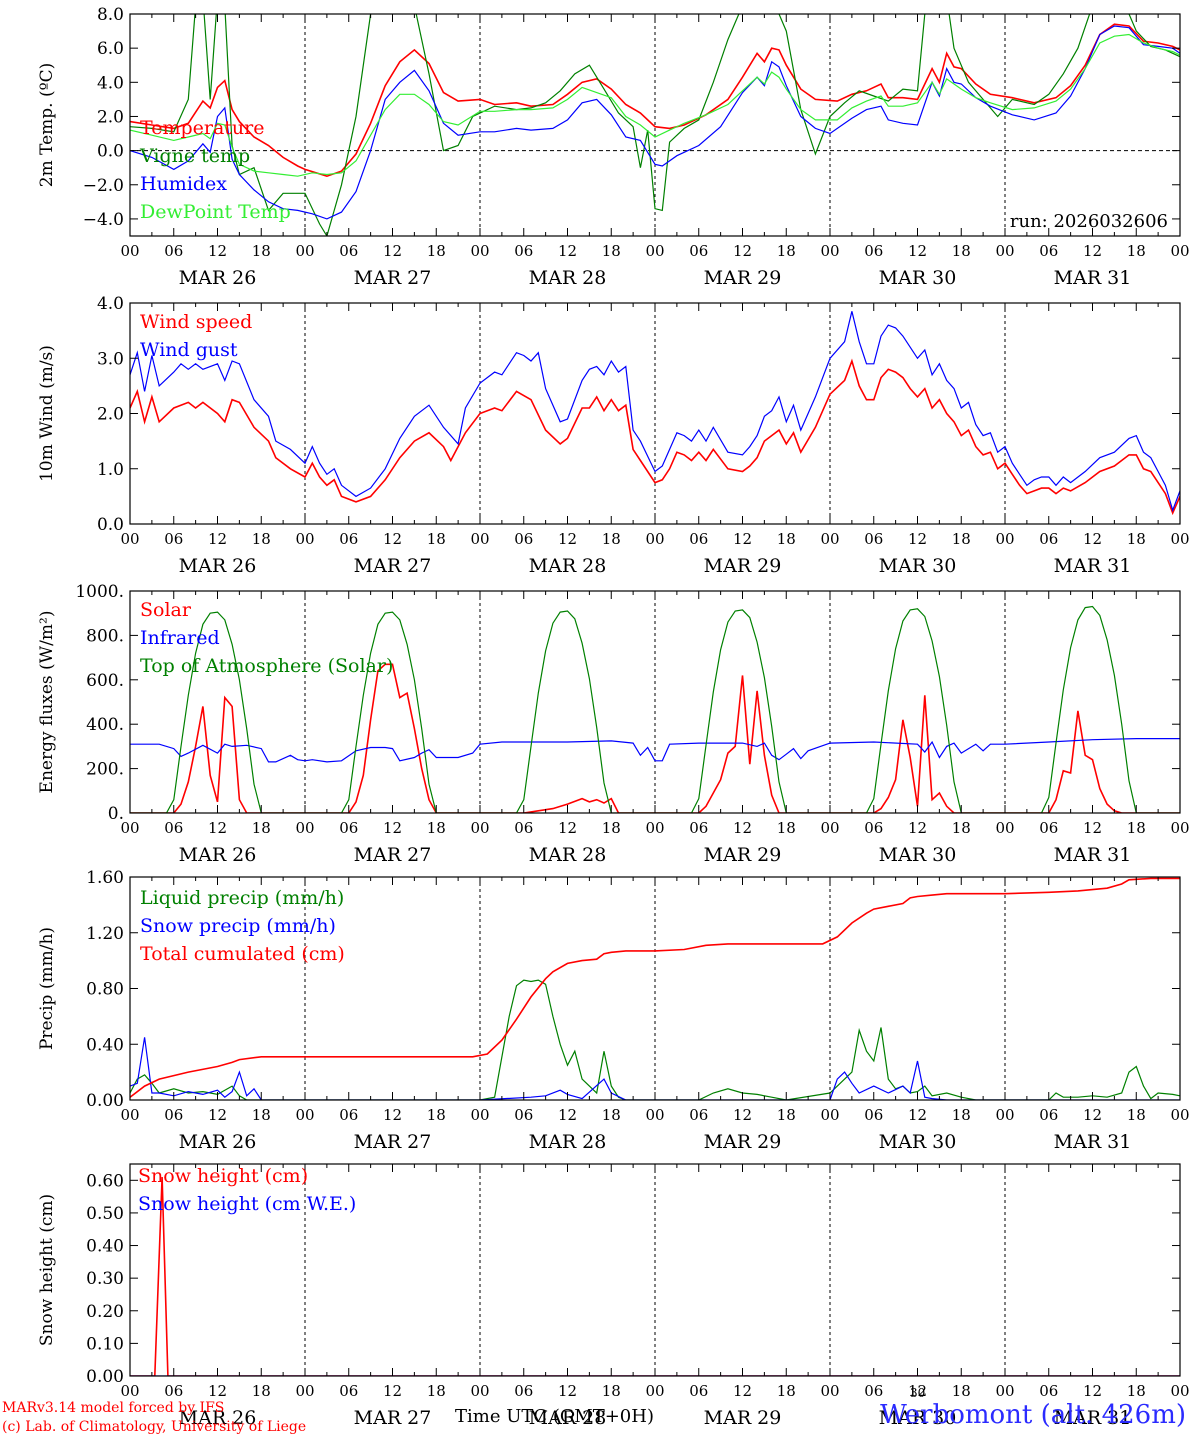 The height and width of the screenshot is (1440, 1194). Describe the element at coordinates (1089, 221) in the screenshot. I see `run-annotation: run: 2026032606` at that location.